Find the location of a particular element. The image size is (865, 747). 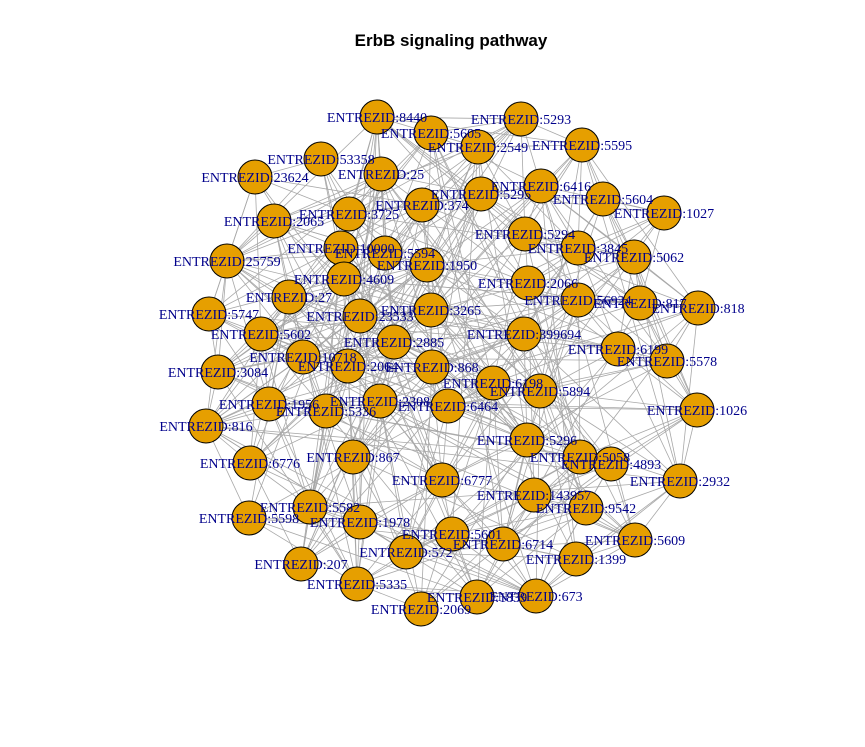

node-label: ENTREZID:53358 is located at coordinates (320, 160).